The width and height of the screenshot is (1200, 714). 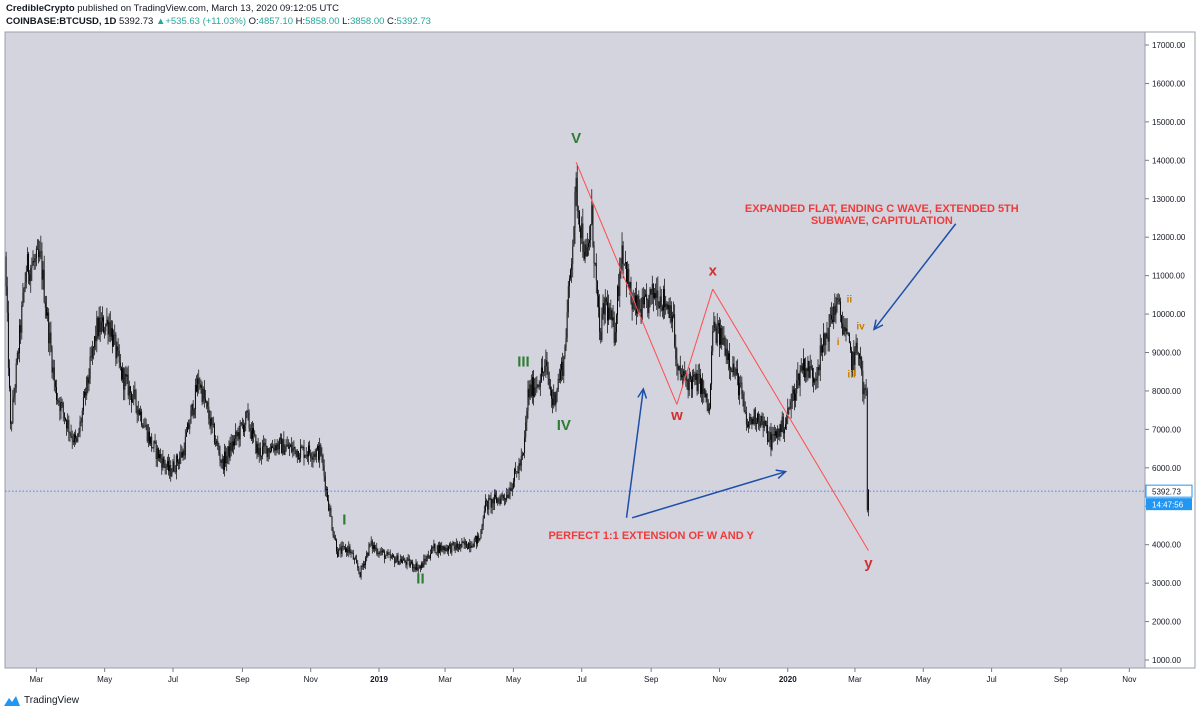 What do you see at coordinates (635, 453) in the screenshot?
I see `arrow-shaft` at bounding box center [635, 453].